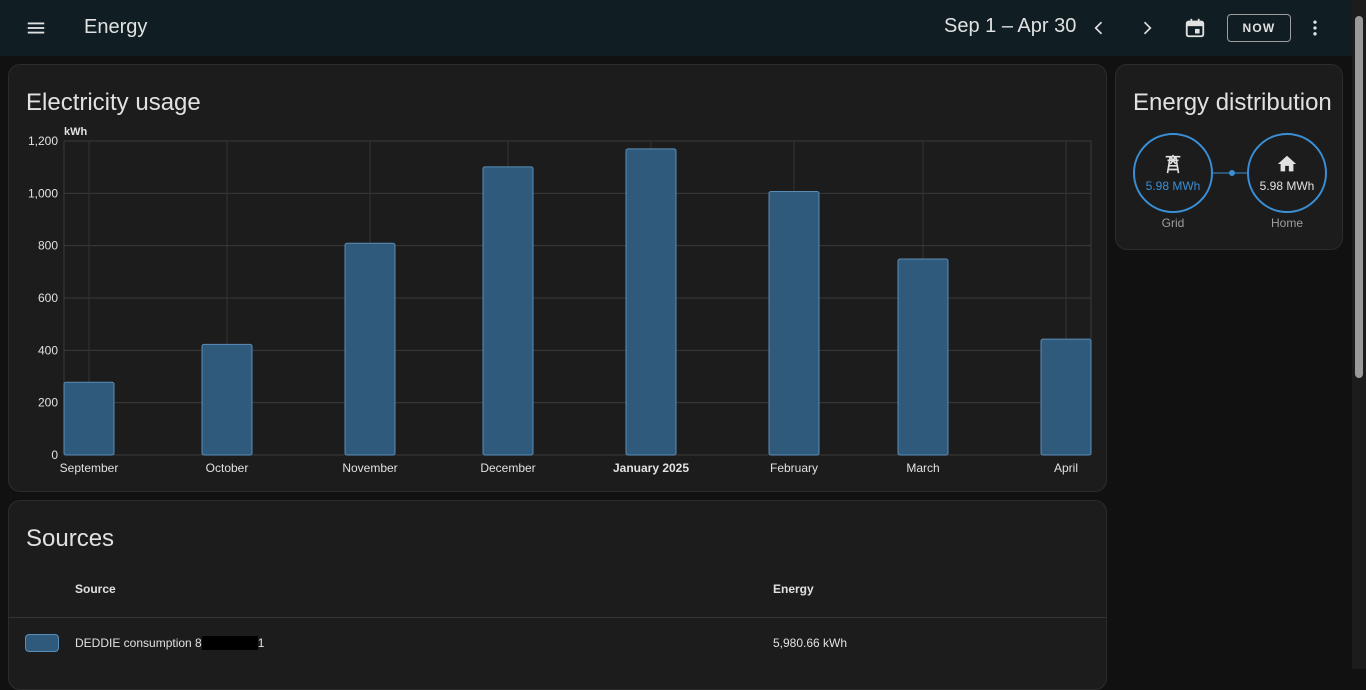  Describe the element at coordinates (42, 643) in the screenshot. I see `source-color-swatch` at that location.